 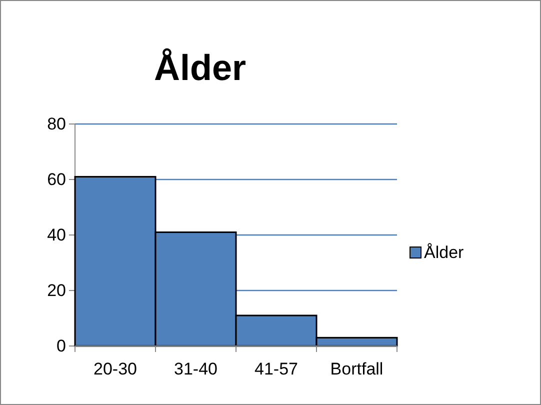 What do you see at coordinates (276, 369) in the screenshot?
I see `x-tick-label: 41-57` at bounding box center [276, 369].